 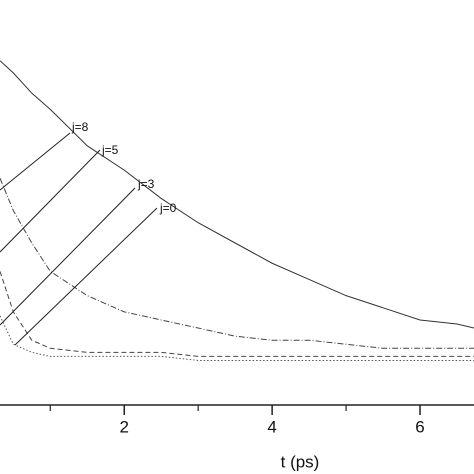 What do you see at coordinates (271, 426) in the screenshot?
I see `x-tick-label: 4` at bounding box center [271, 426].